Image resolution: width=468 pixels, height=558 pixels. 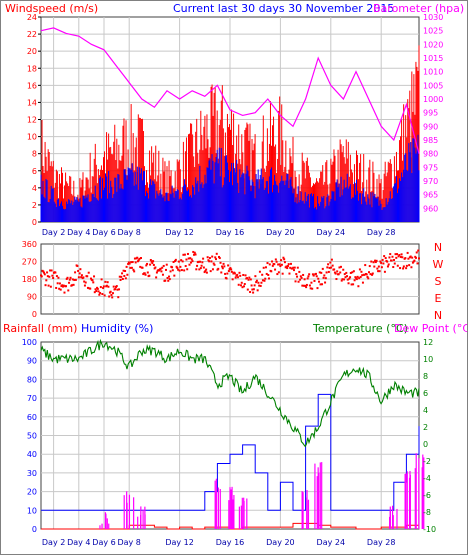 I want to click on direction-tick-label: 270, so click(x=29, y=262).